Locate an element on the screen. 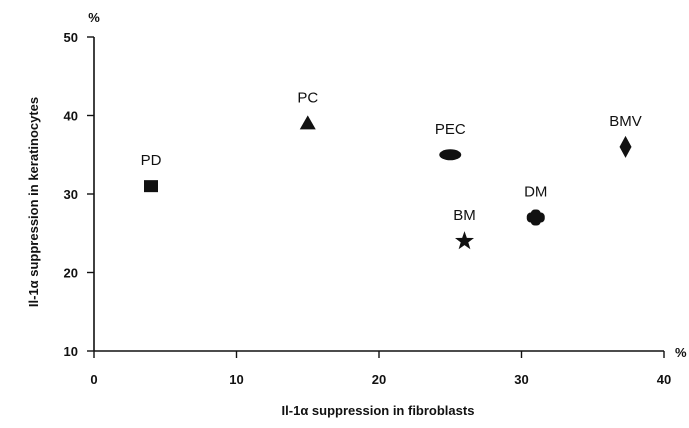 This screenshot has height=428, width=689. y-axis-title: Il-1α suppression in keratinocytes is located at coordinates (33, 202).